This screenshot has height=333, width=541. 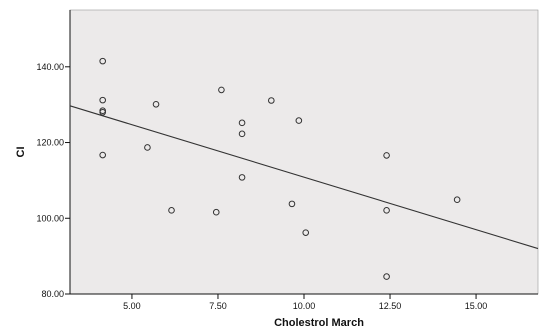 What do you see at coordinates (21, 152) in the screenshot?
I see `y-axis-title: CI` at bounding box center [21, 152].